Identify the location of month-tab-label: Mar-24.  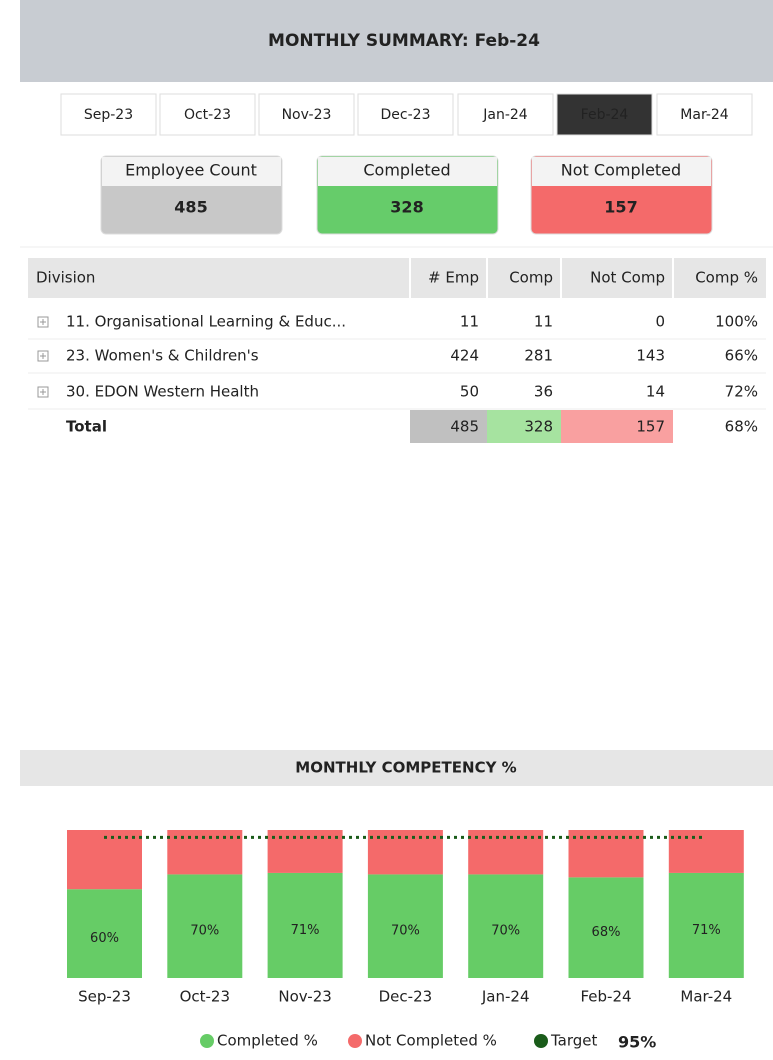
(704, 115).